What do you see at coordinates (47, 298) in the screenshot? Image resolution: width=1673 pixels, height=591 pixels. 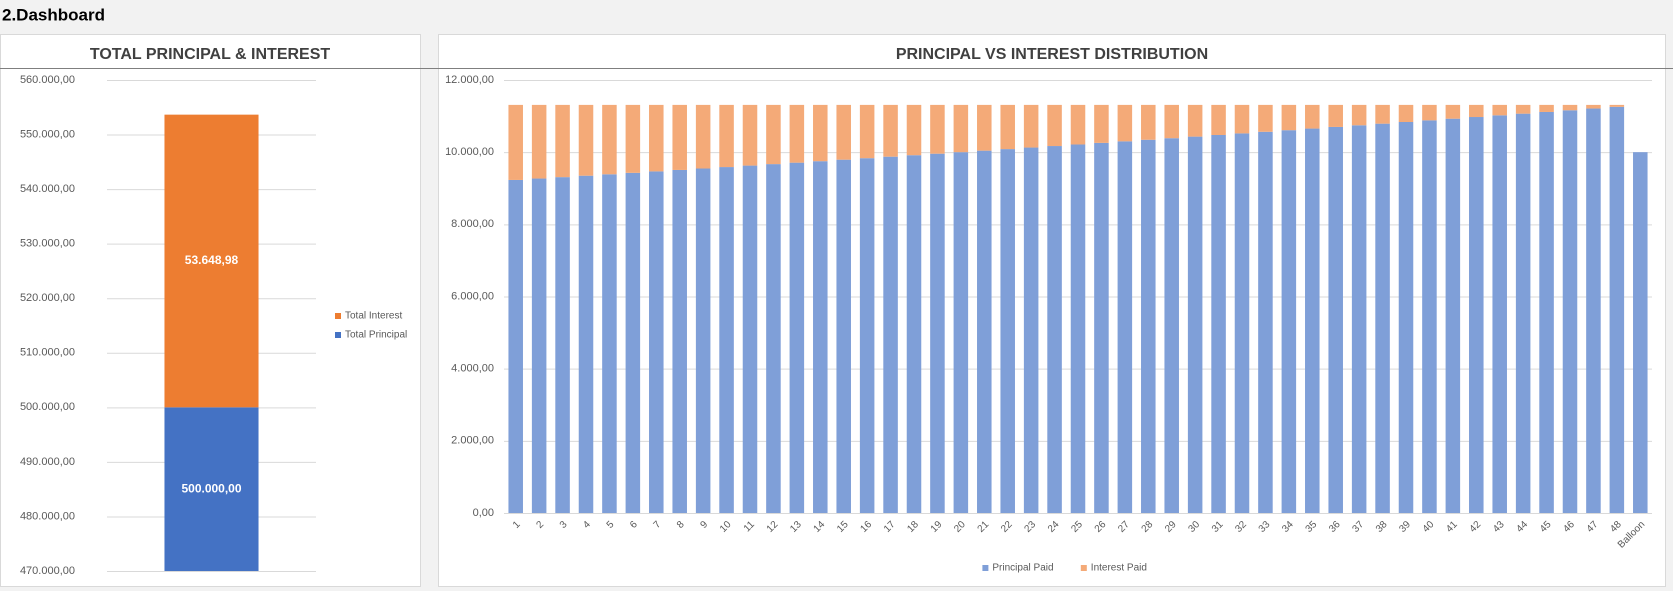 I see `y-tick-label: 520.000,00` at bounding box center [47, 298].